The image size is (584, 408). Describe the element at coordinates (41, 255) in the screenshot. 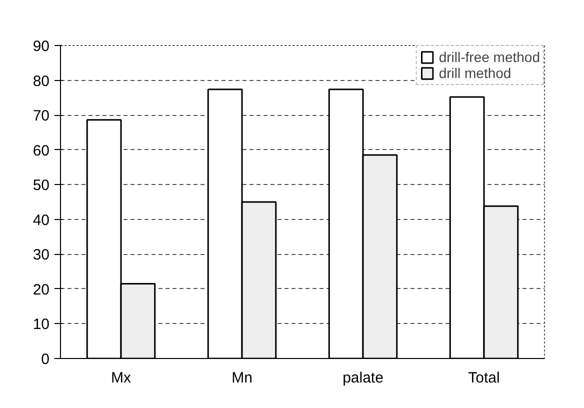

I see `y-tick-label: 30` at that location.